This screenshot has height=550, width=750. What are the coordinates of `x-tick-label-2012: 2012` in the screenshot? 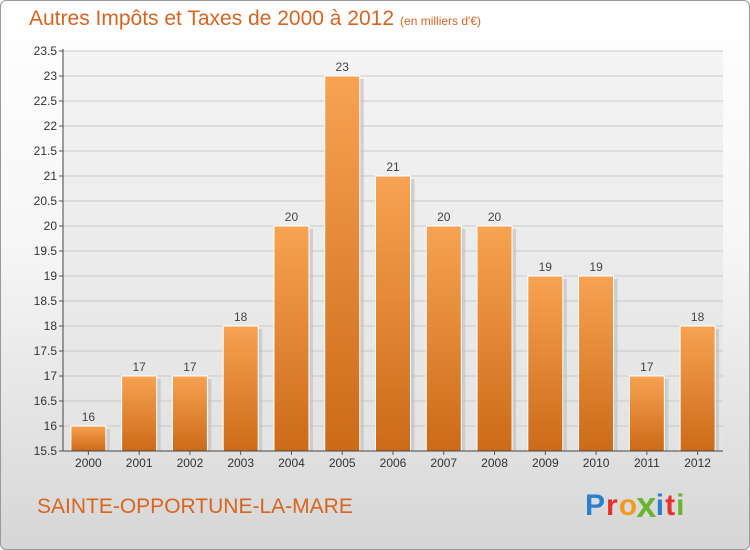 It's located at (697, 463).